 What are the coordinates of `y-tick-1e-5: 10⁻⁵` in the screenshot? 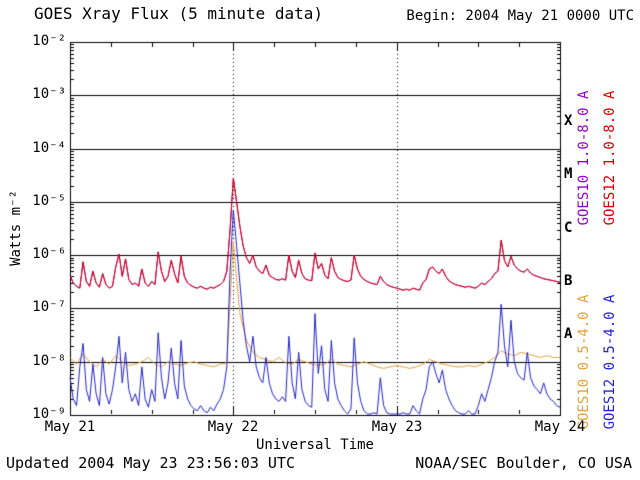 It's located at (49, 201).